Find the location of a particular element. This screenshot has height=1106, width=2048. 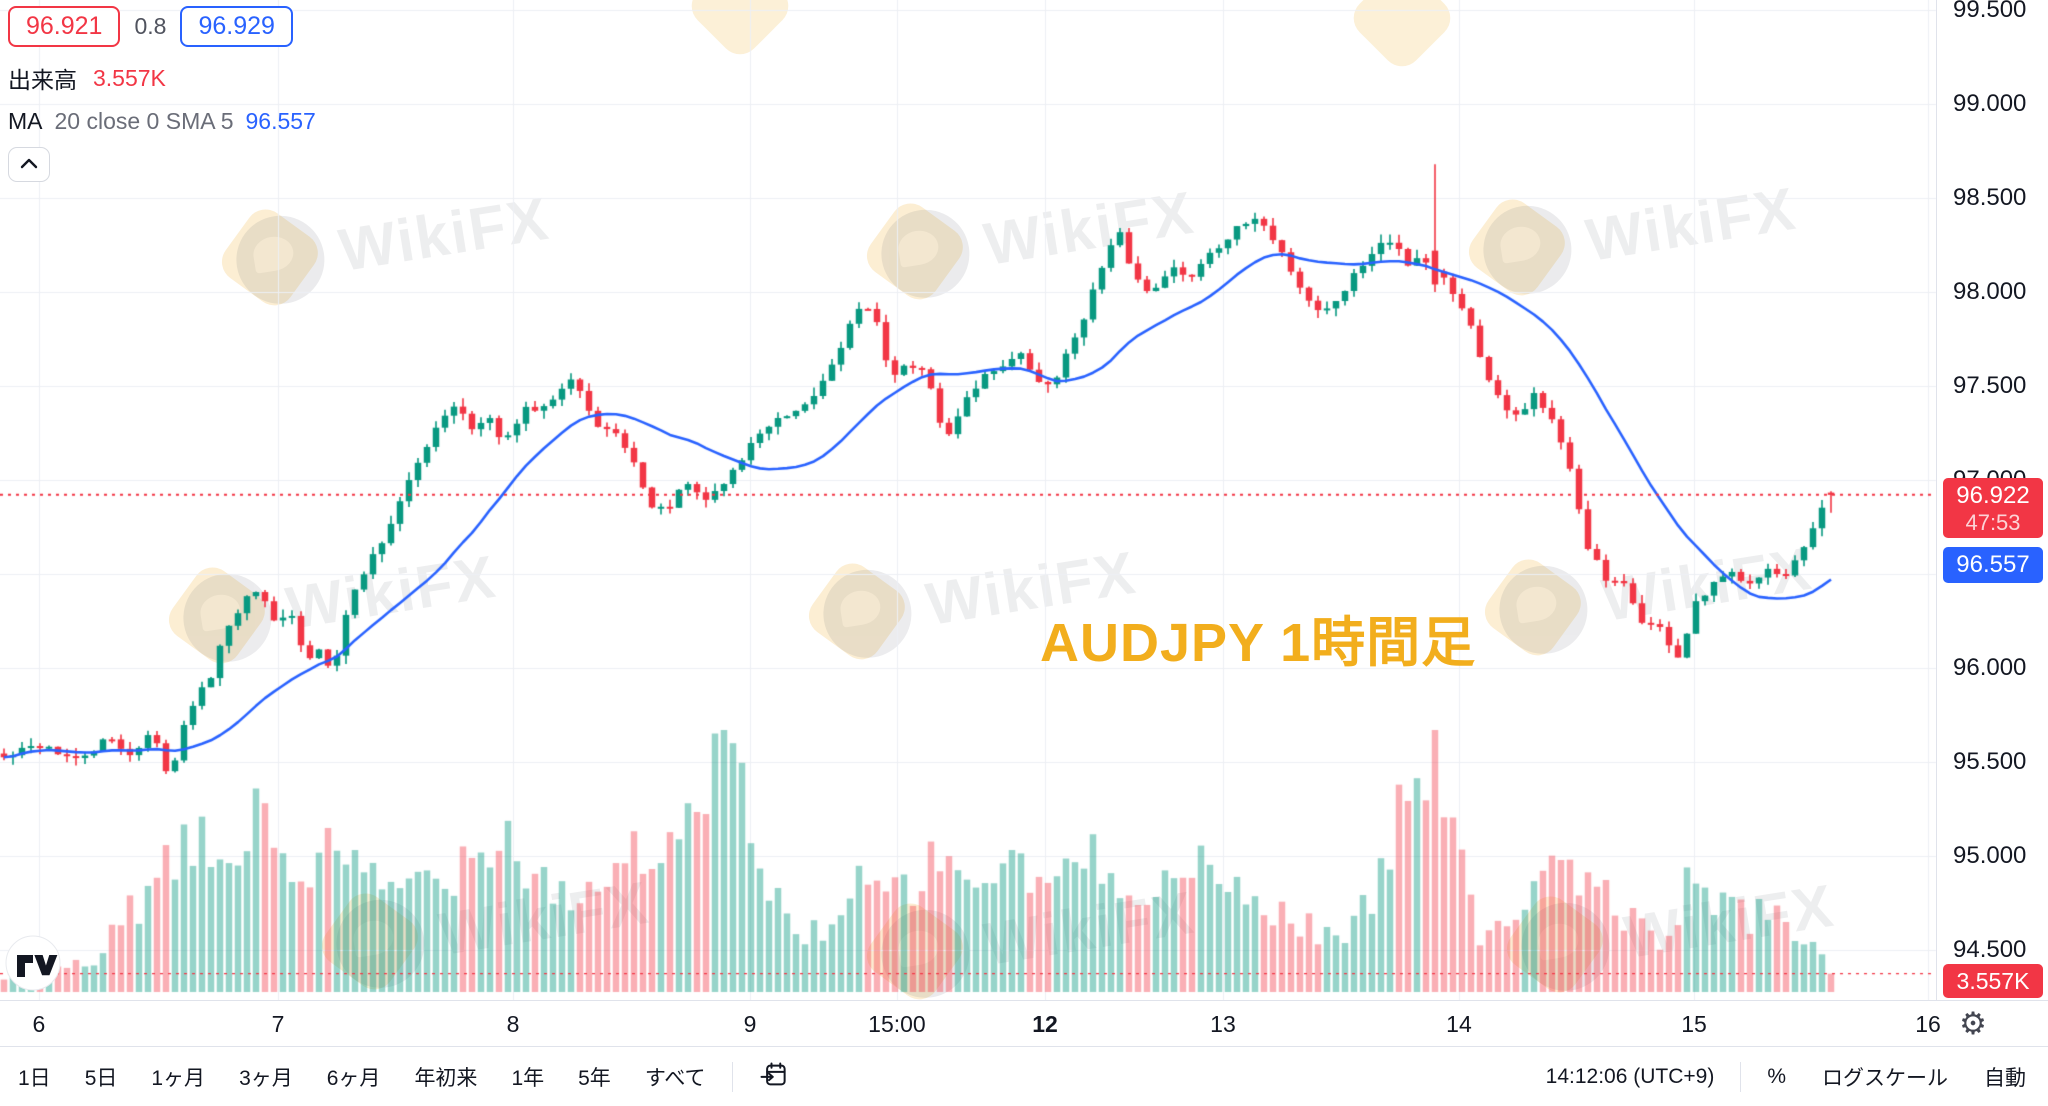

clock-display: 14:12:06 (UTC+9) is located at coordinates (1630, 1076).